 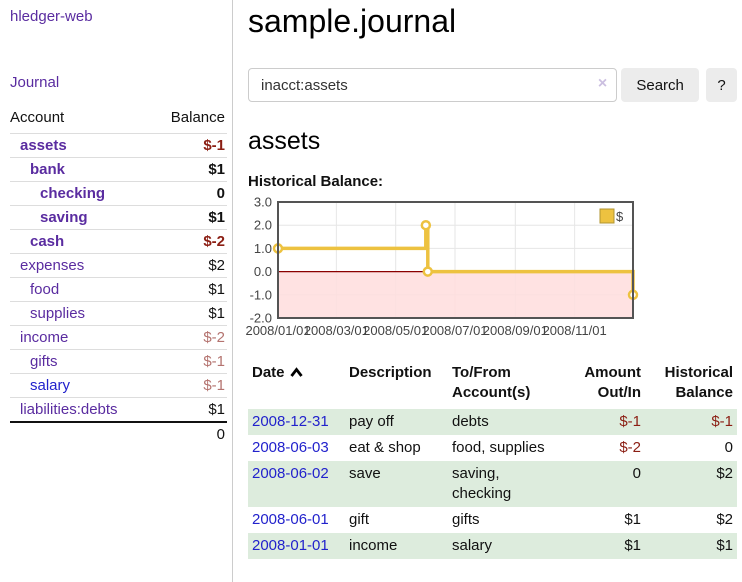 What do you see at coordinates (44, 361) in the screenshot?
I see `account-link: gifts` at bounding box center [44, 361].